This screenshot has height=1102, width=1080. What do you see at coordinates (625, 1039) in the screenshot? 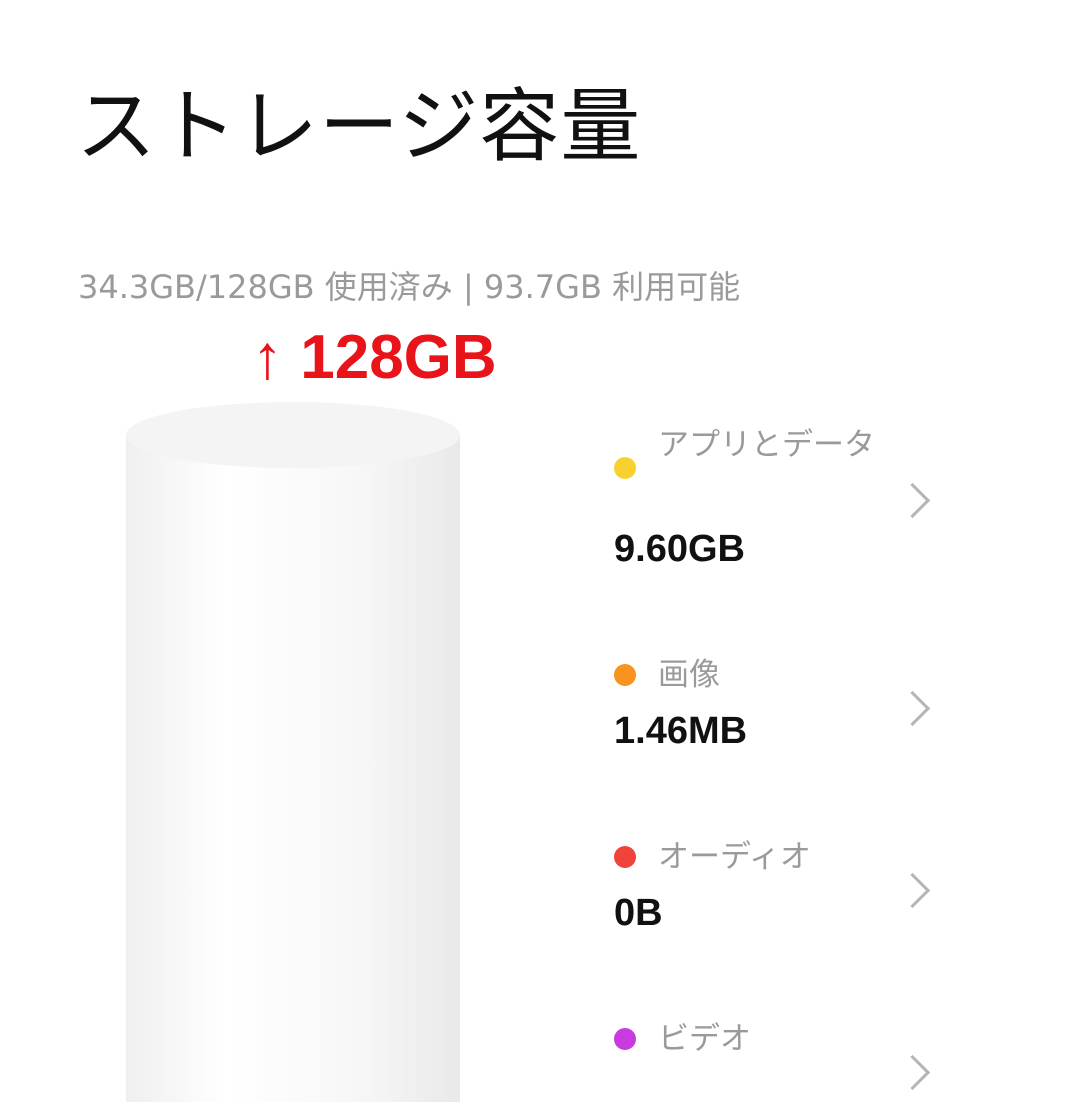
I see `video-color-dot` at bounding box center [625, 1039].